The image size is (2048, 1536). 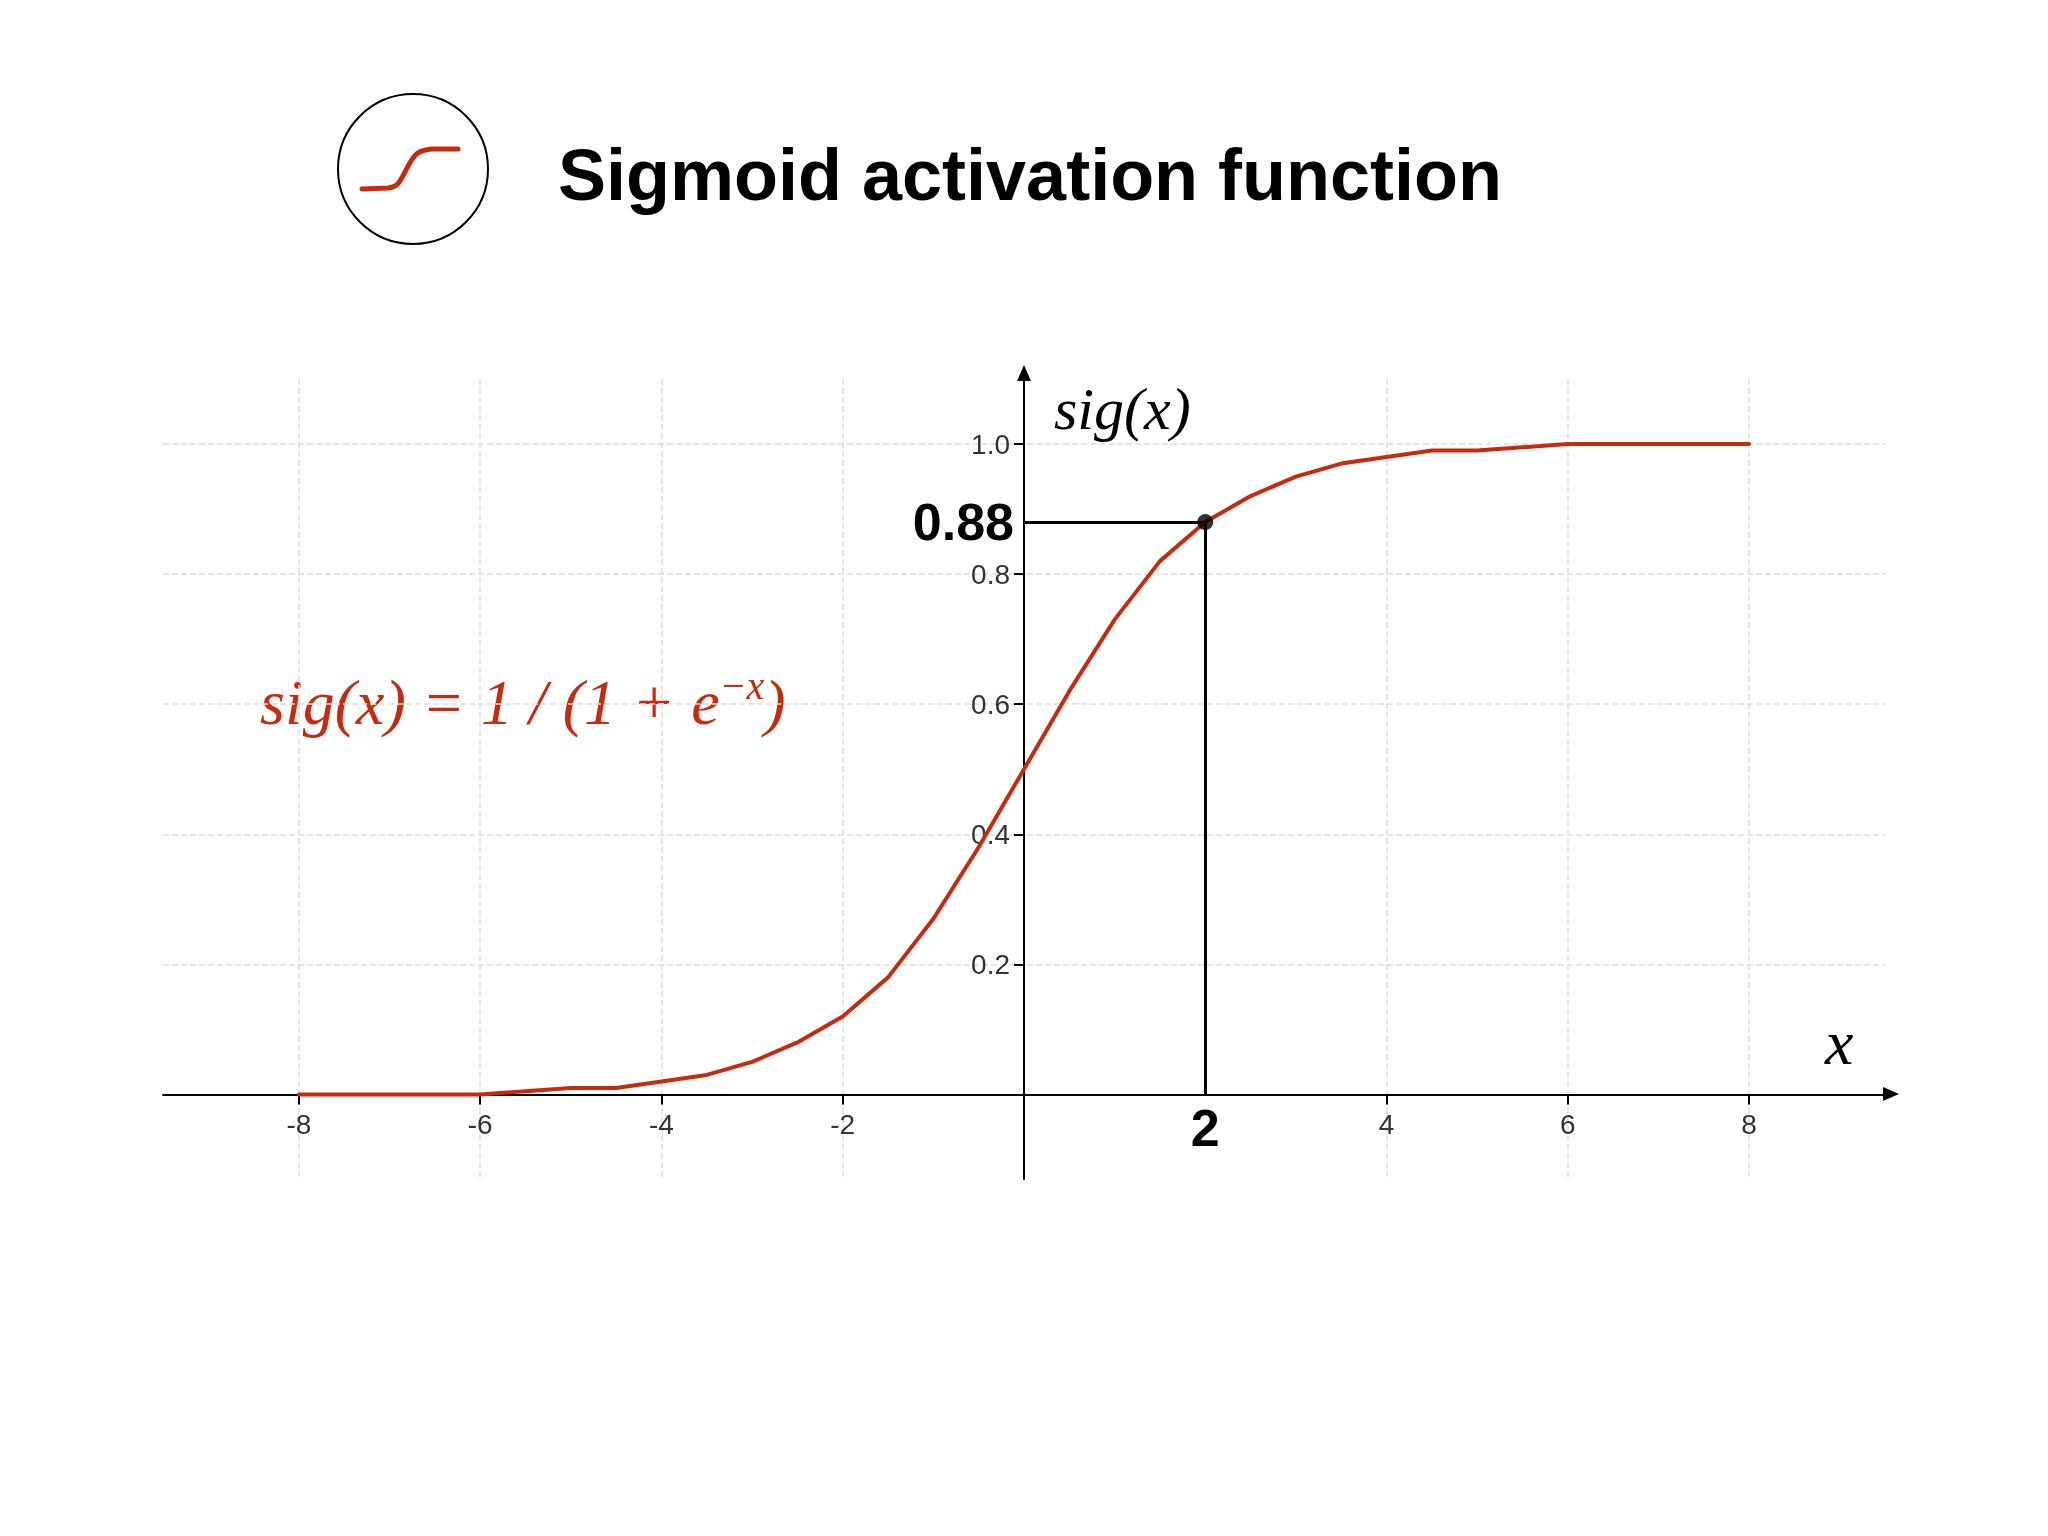 What do you see at coordinates (990, 964) in the screenshot?
I see `y-tick-label: 0.2` at bounding box center [990, 964].